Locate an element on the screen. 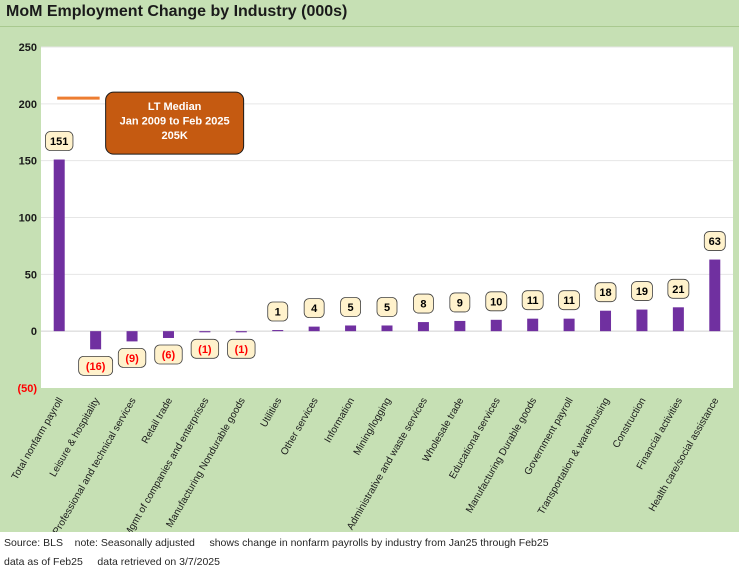 The height and width of the screenshot is (570, 739). data-label: 8 is located at coordinates (423, 303).